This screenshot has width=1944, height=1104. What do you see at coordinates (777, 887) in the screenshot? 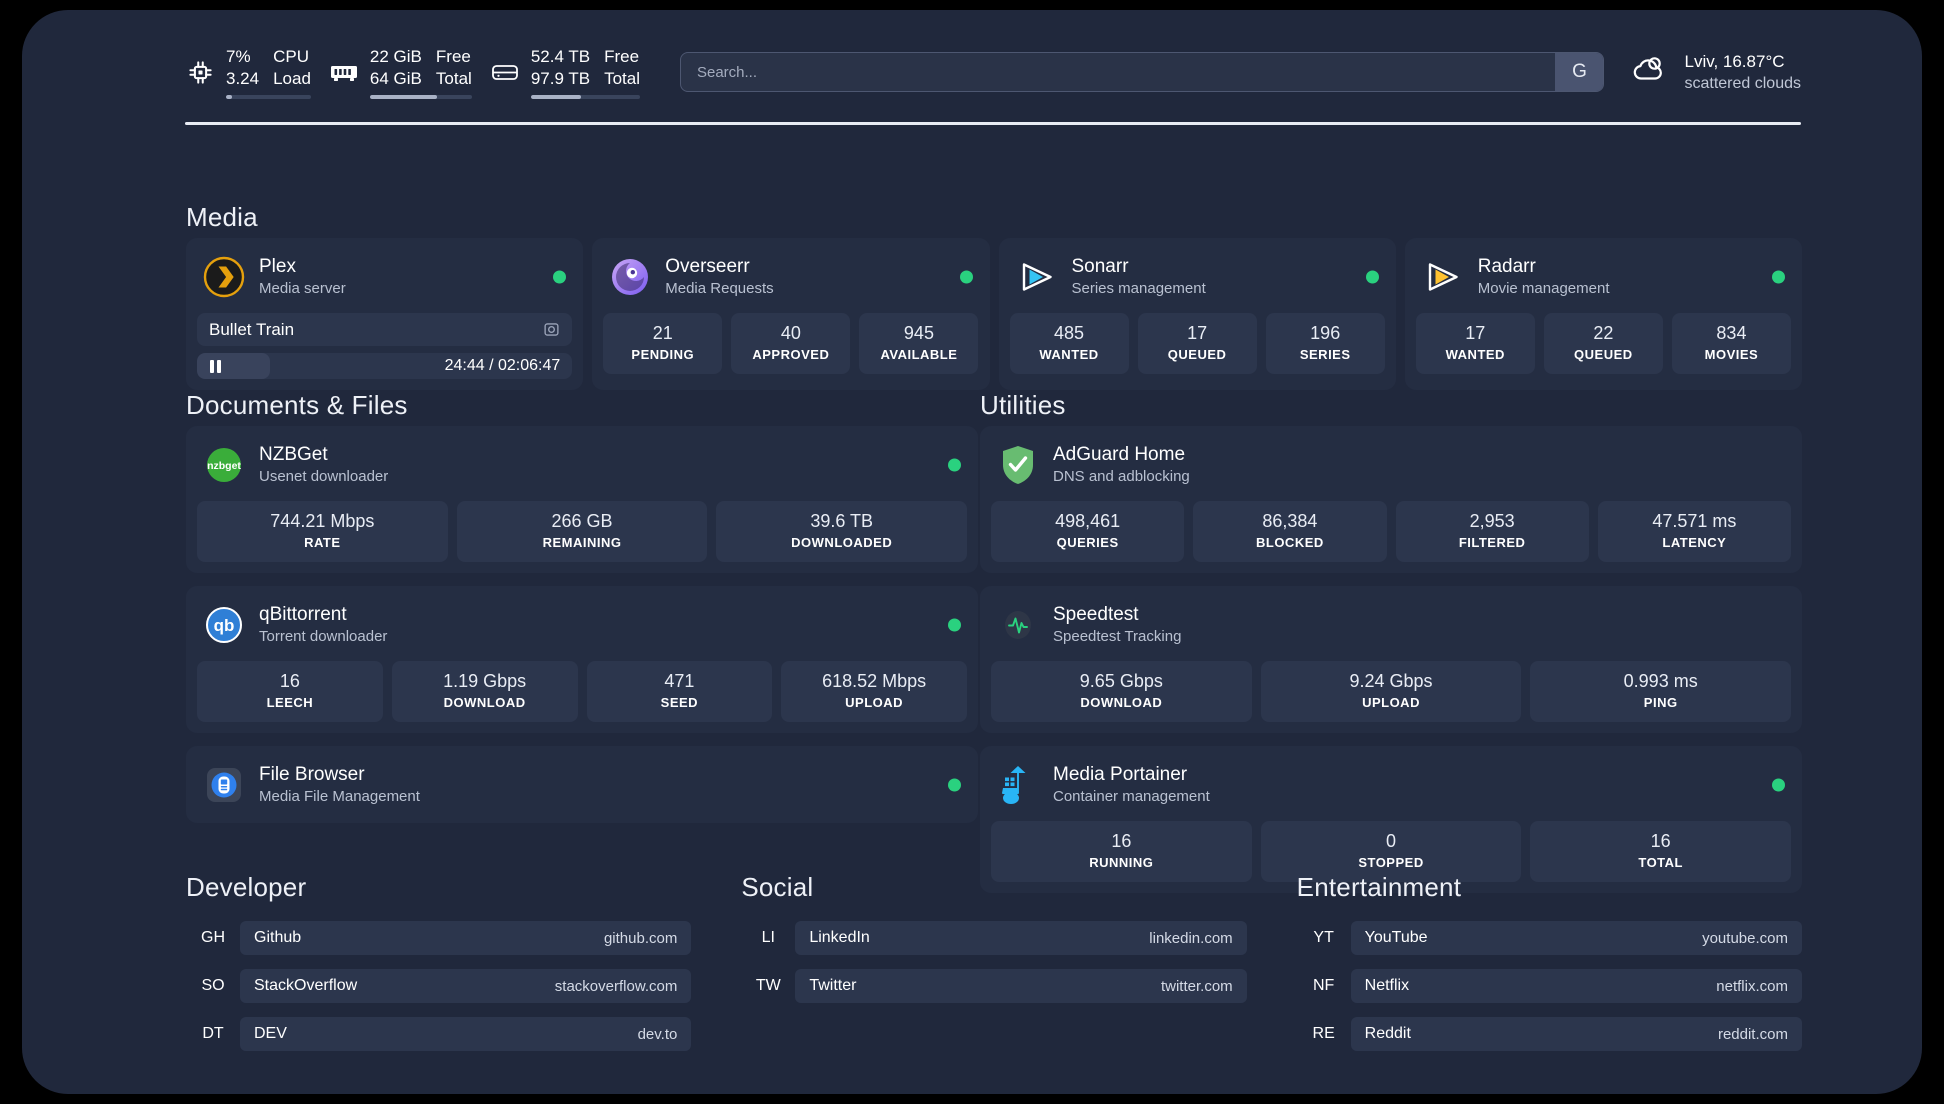
I see `section-title-social: Social` at bounding box center [777, 887].